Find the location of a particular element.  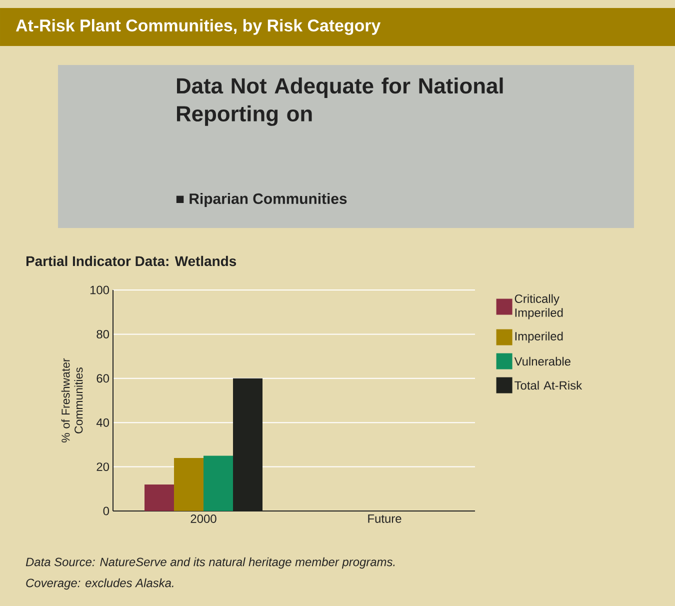

y-axis-title: % of Freshwater Communities is located at coordinates (72, 400).